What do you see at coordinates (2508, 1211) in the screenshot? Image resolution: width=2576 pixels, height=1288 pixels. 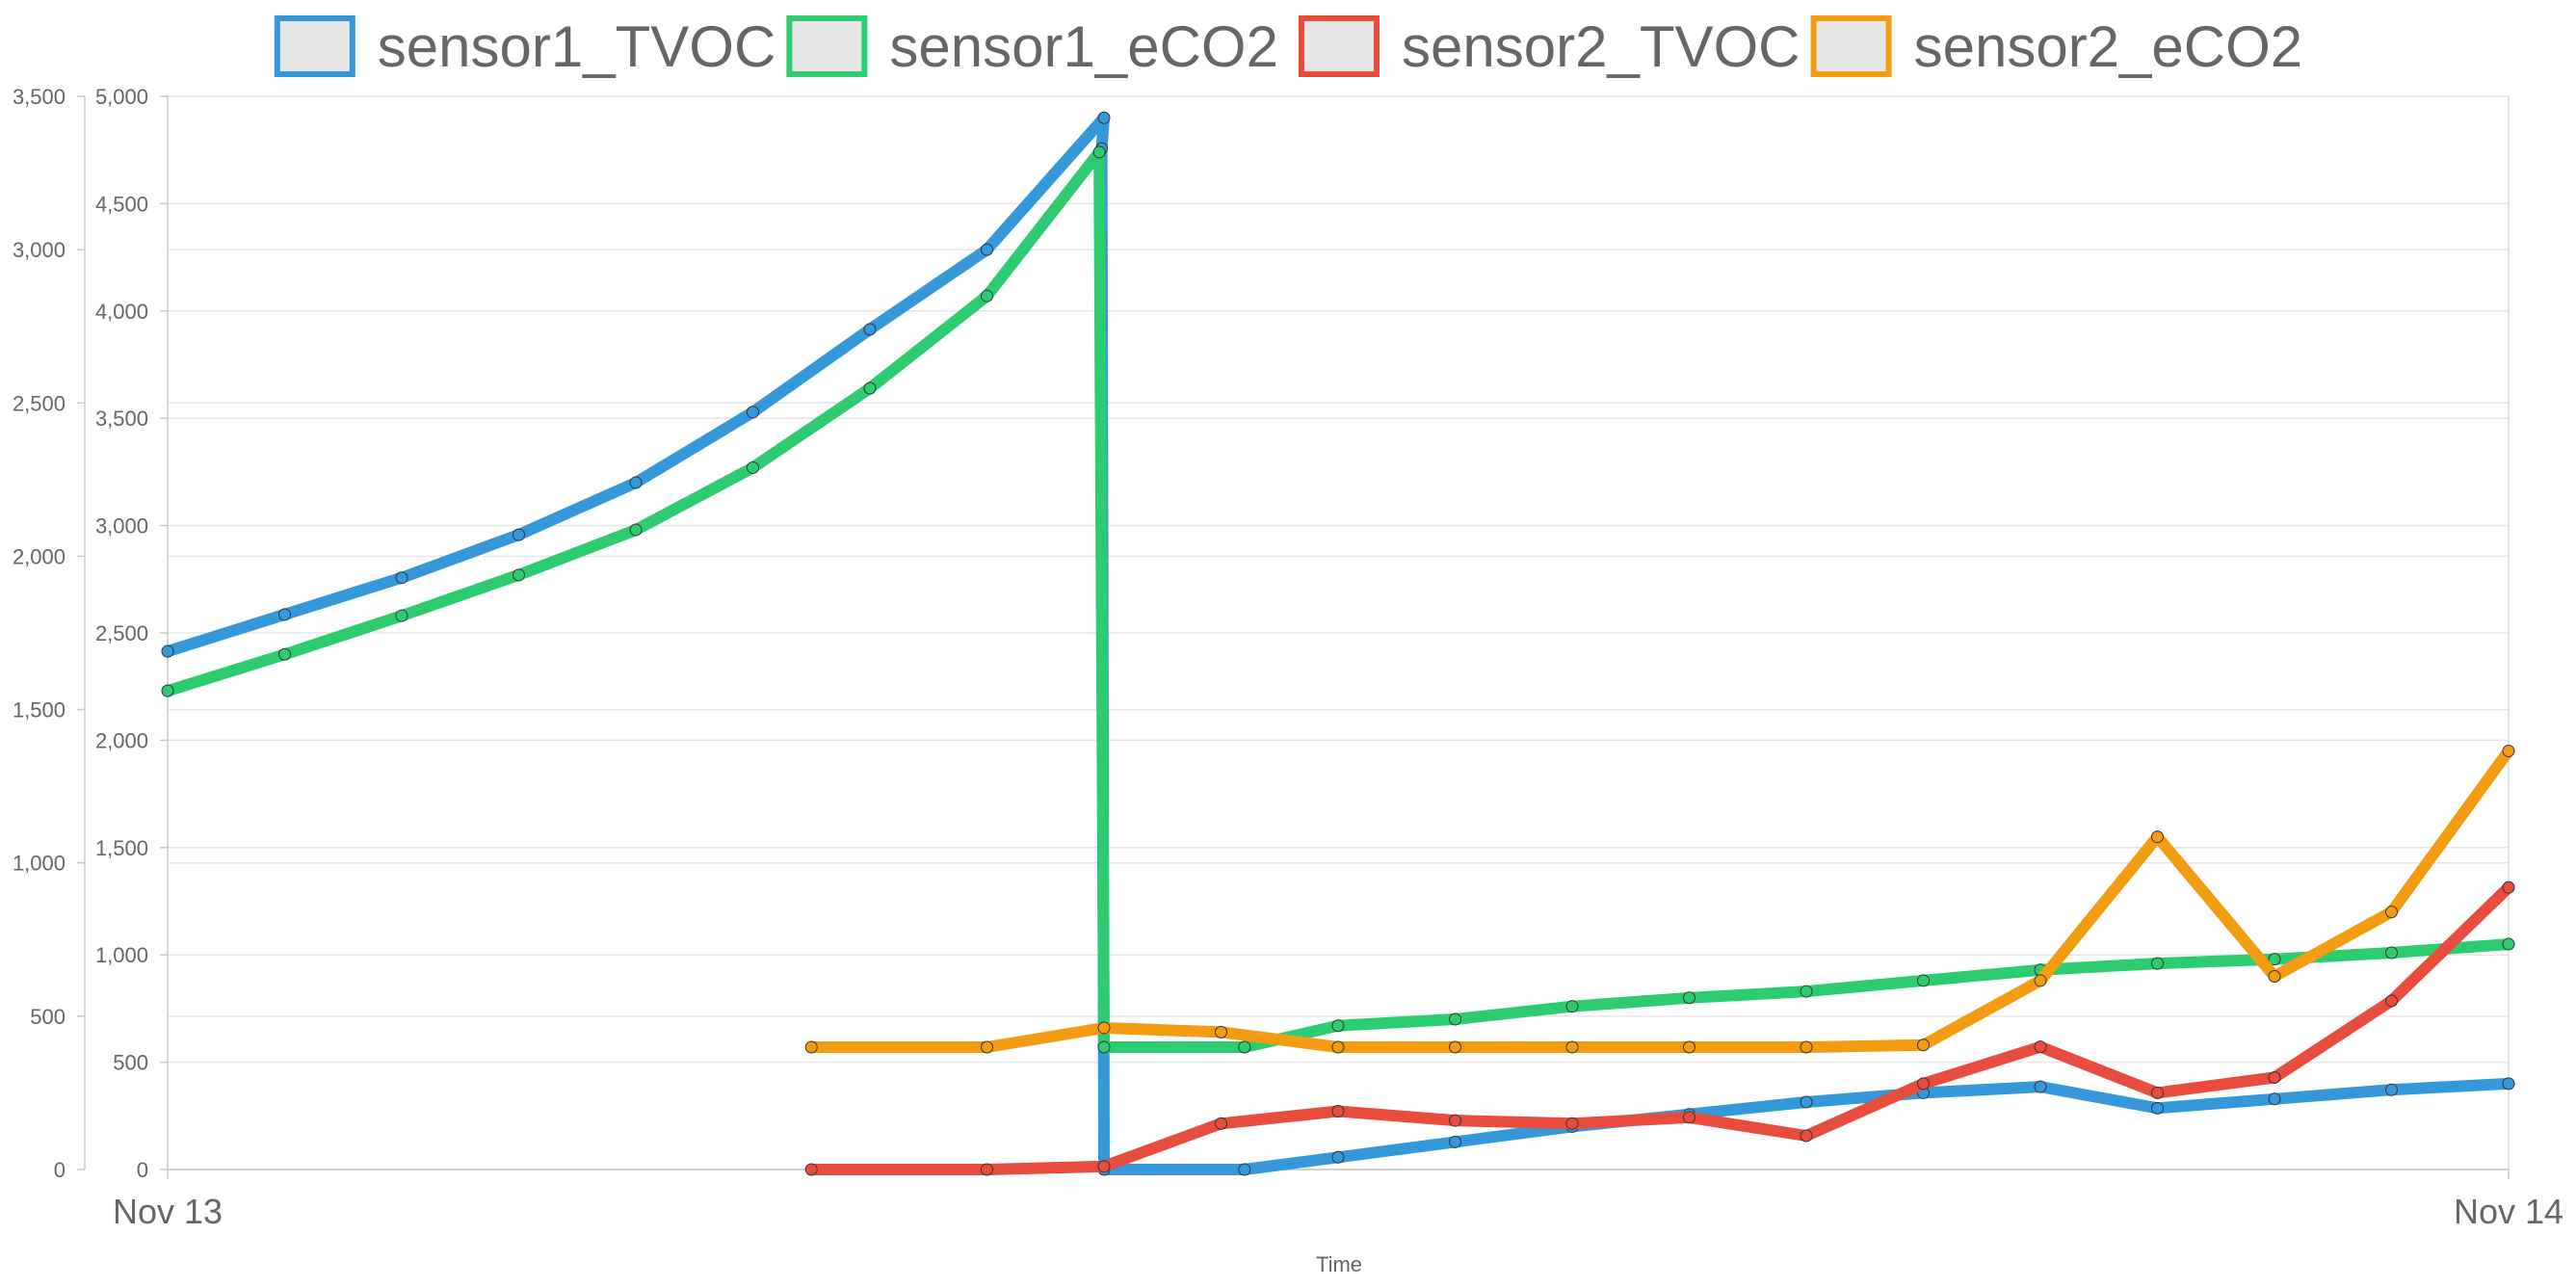 I see `x-tick-label-1: Nov 14` at bounding box center [2508, 1211].